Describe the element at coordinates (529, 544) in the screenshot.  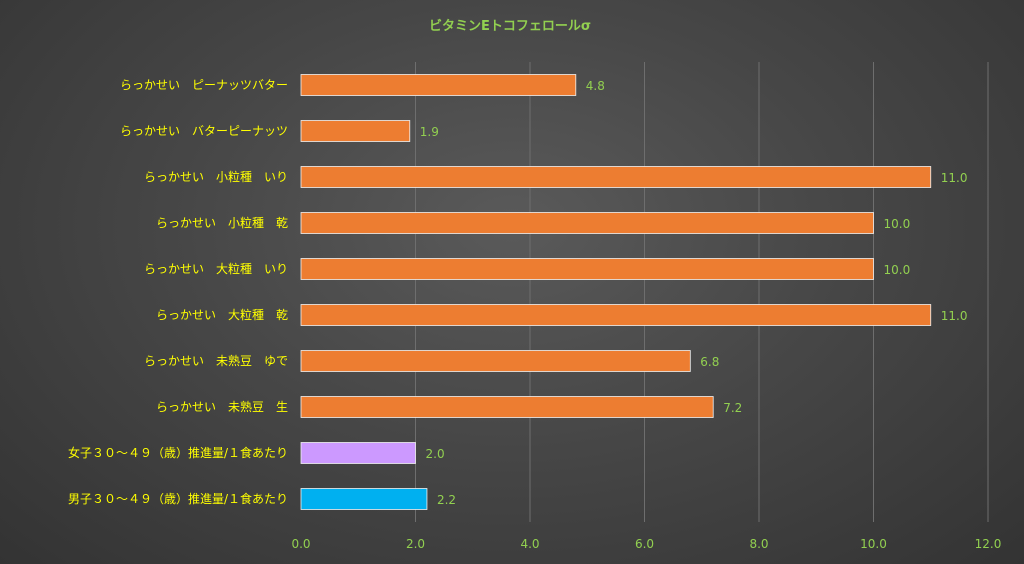
I see `x-tick-label: 4.0` at that location.